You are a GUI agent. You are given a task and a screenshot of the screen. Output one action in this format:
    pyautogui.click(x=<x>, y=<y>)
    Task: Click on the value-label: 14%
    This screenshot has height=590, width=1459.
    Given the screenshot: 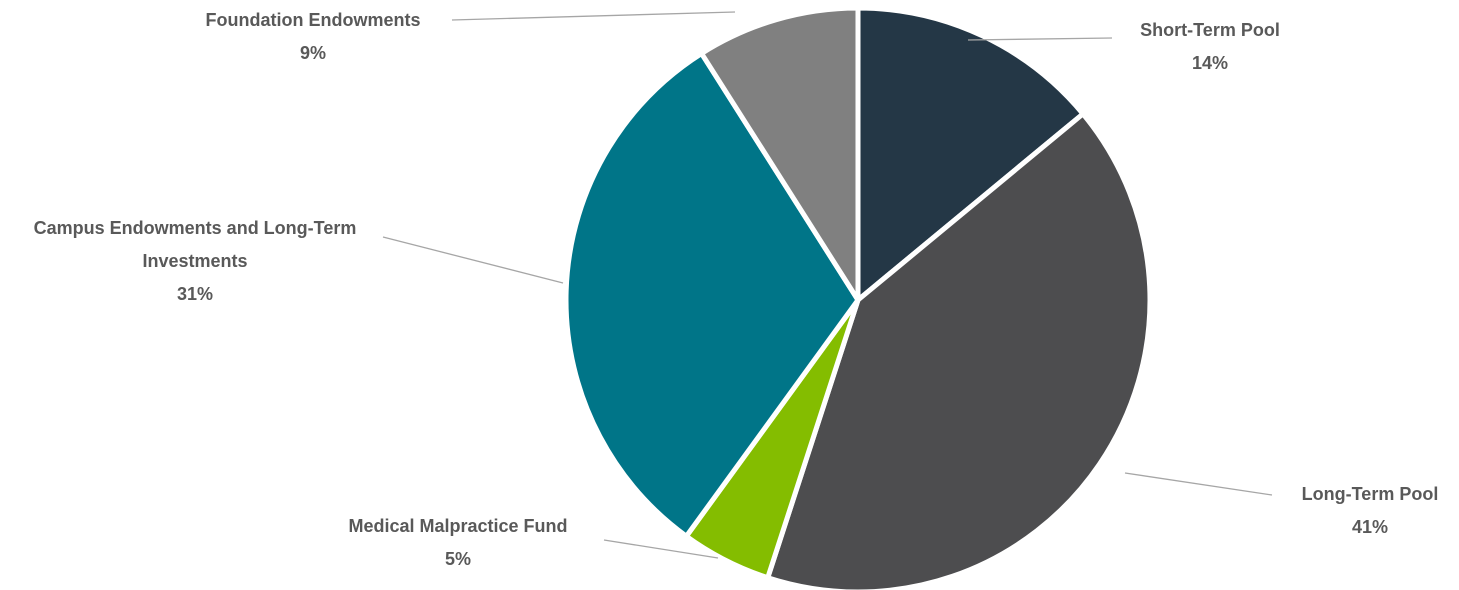 What is the action you would take?
    pyautogui.click(x=1210, y=63)
    